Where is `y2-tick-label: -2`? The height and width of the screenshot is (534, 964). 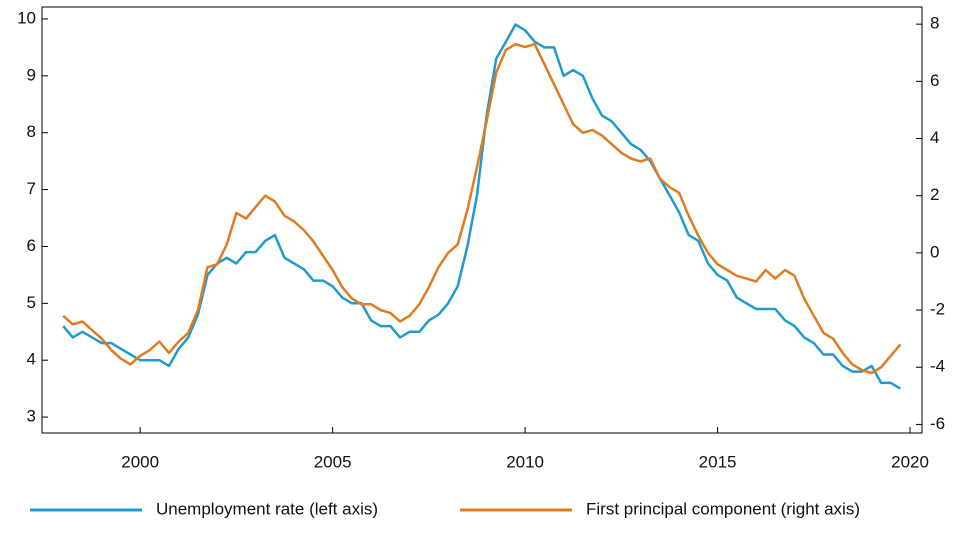 y2-tick-label: -2 is located at coordinates (937, 309).